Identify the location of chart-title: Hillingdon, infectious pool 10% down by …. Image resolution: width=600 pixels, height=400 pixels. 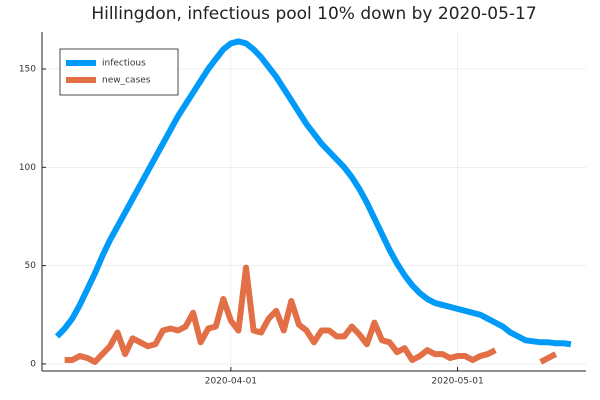
(313, 14).